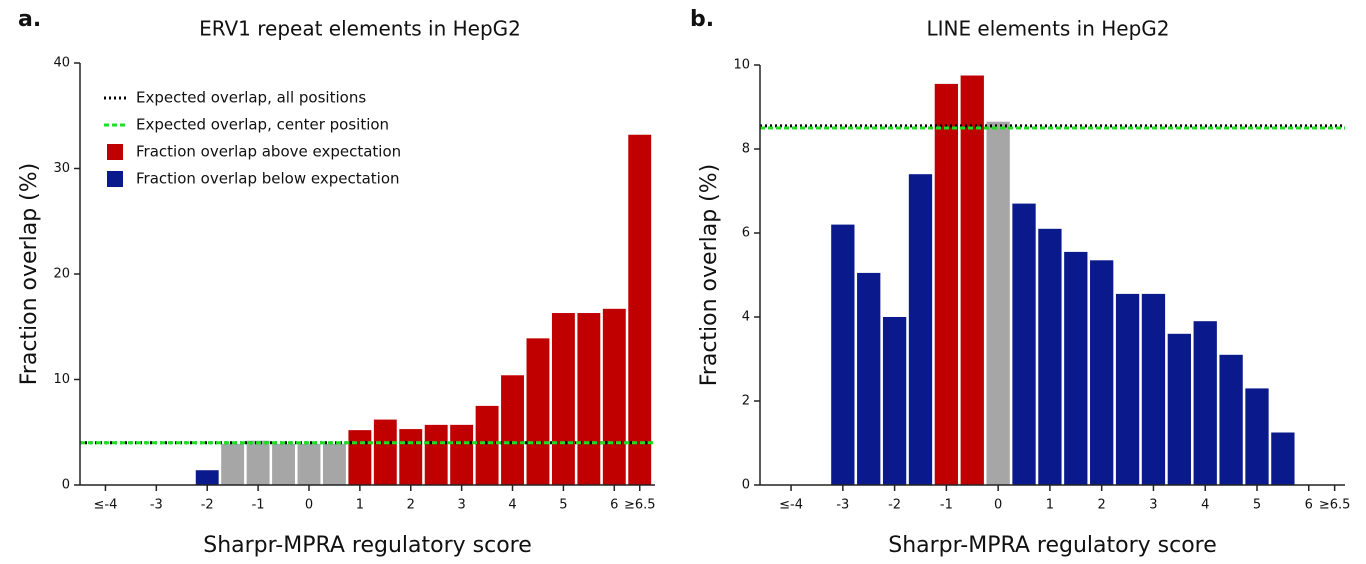 This screenshot has width=1366, height=564. I want to click on panel-label: a., so click(29, 19).